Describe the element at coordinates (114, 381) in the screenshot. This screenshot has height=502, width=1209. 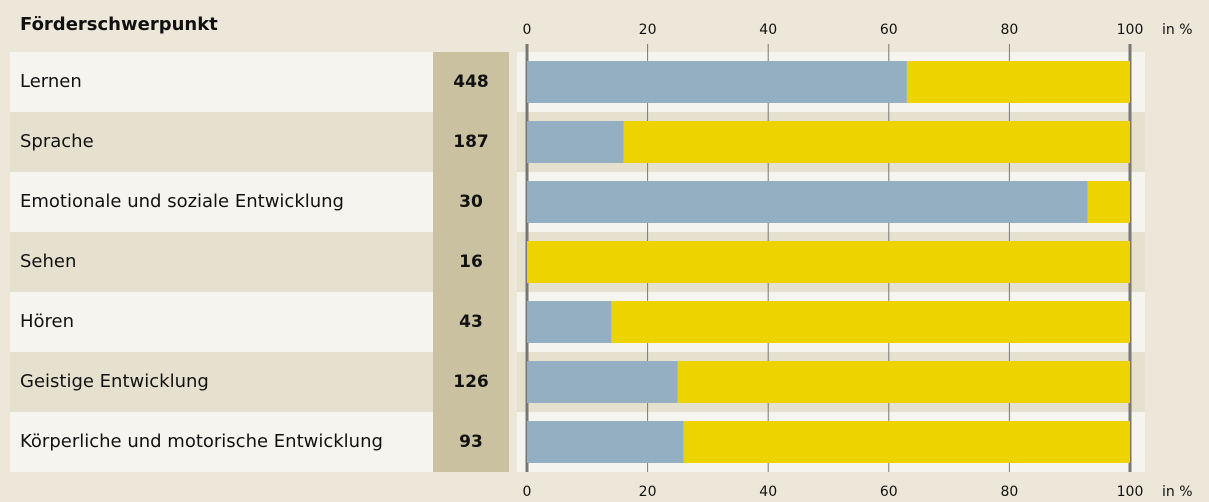
I see `category-label: Geistige Entwicklung` at that location.